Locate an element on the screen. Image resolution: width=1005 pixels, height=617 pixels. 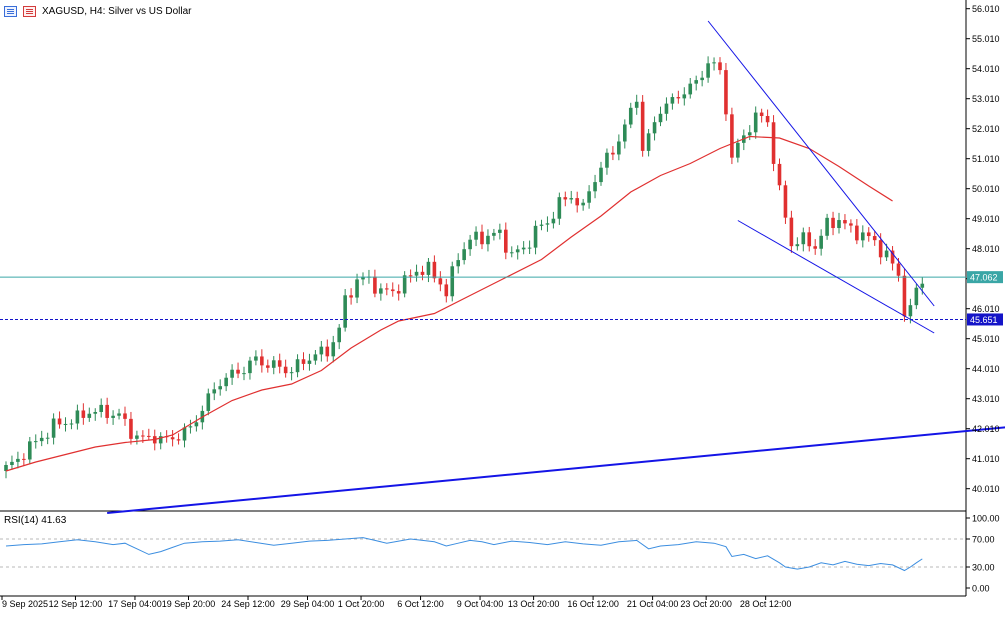
rsi-tick-label: 30.00 is located at coordinates (983, 568).